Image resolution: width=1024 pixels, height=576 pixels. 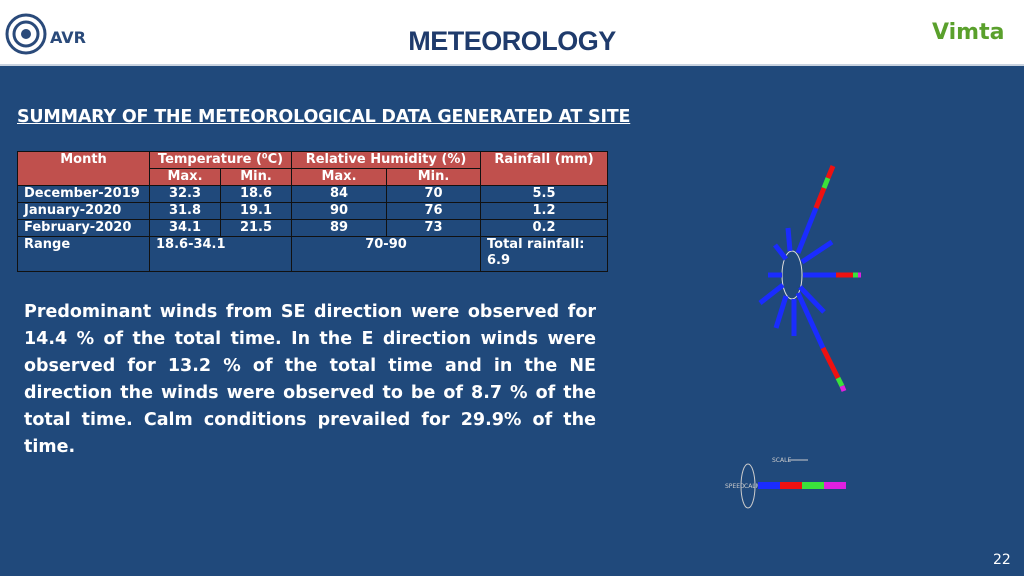 What do you see at coordinates (220, 254) in the screenshot?
I see `range-cell: 18.6-34.1` at bounding box center [220, 254].